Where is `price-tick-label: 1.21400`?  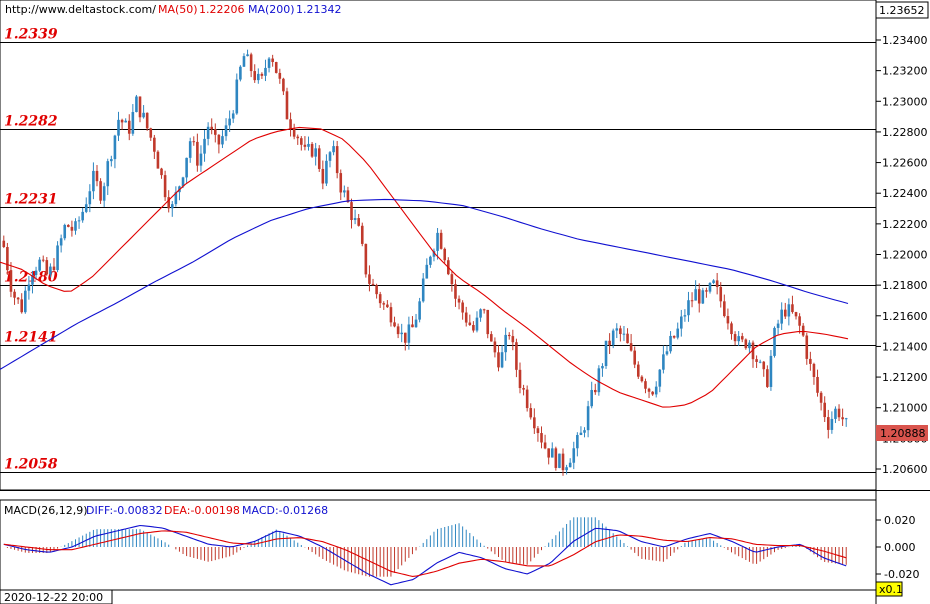 price-tick-label: 1.21400 is located at coordinates (905, 346).